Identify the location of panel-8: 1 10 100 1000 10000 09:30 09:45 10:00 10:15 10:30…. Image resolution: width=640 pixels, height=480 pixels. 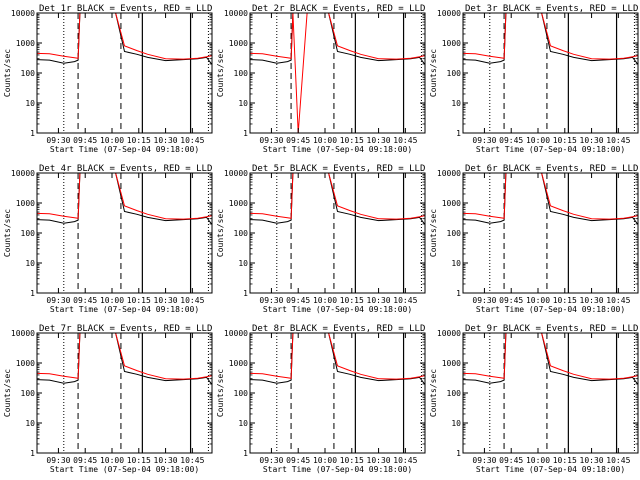
(321, 399).